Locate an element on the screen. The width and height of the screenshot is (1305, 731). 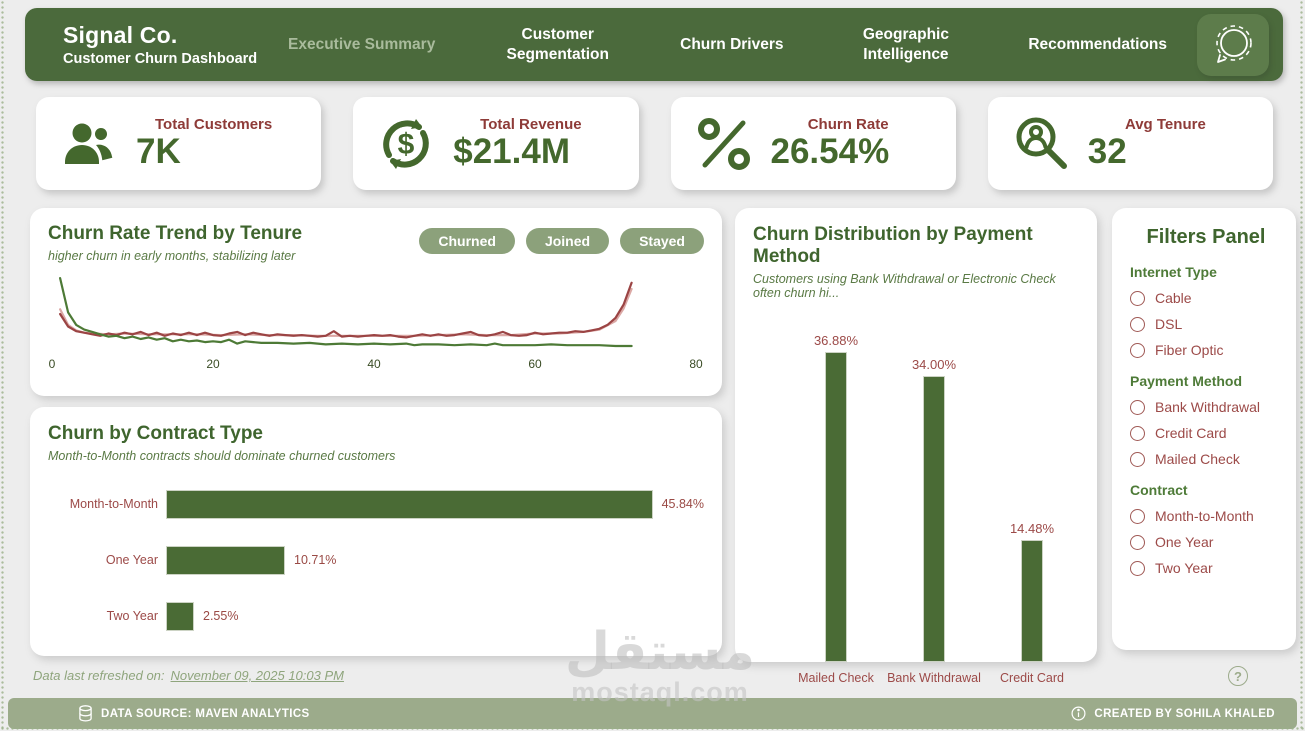
payment-bar-credit-card is located at coordinates (1032, 601).